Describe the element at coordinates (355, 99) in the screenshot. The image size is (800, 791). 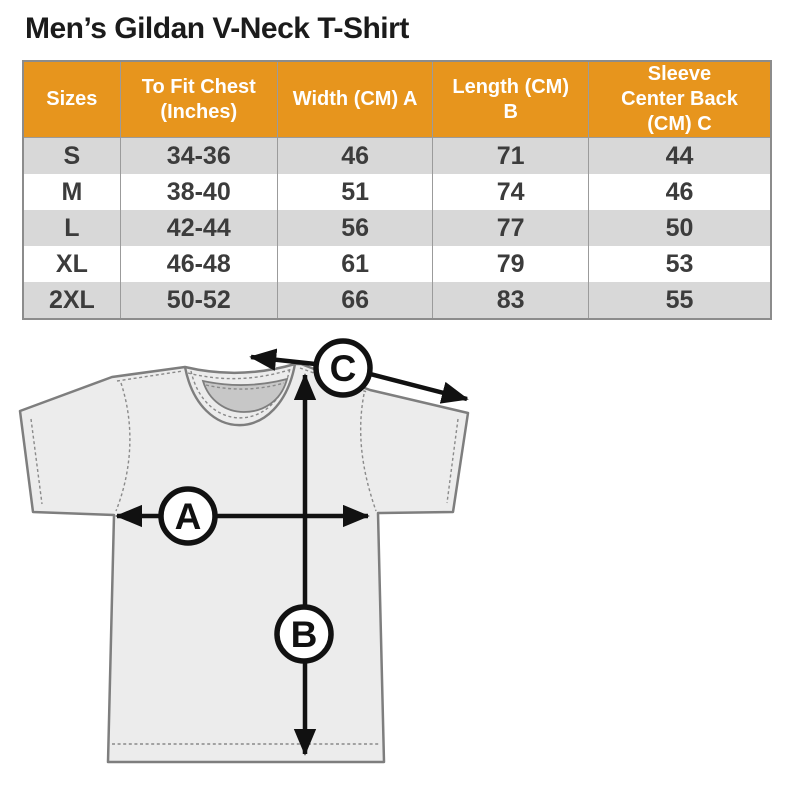
I see `header-width: Width (CM) A` at that location.